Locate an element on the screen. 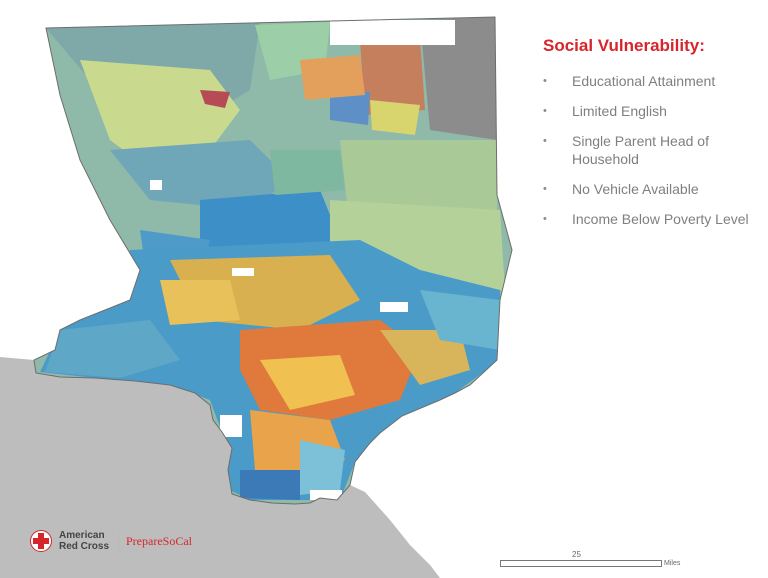  red-cross-logo: American Red Cross PrepareSoCal is located at coordinates (111, 541).